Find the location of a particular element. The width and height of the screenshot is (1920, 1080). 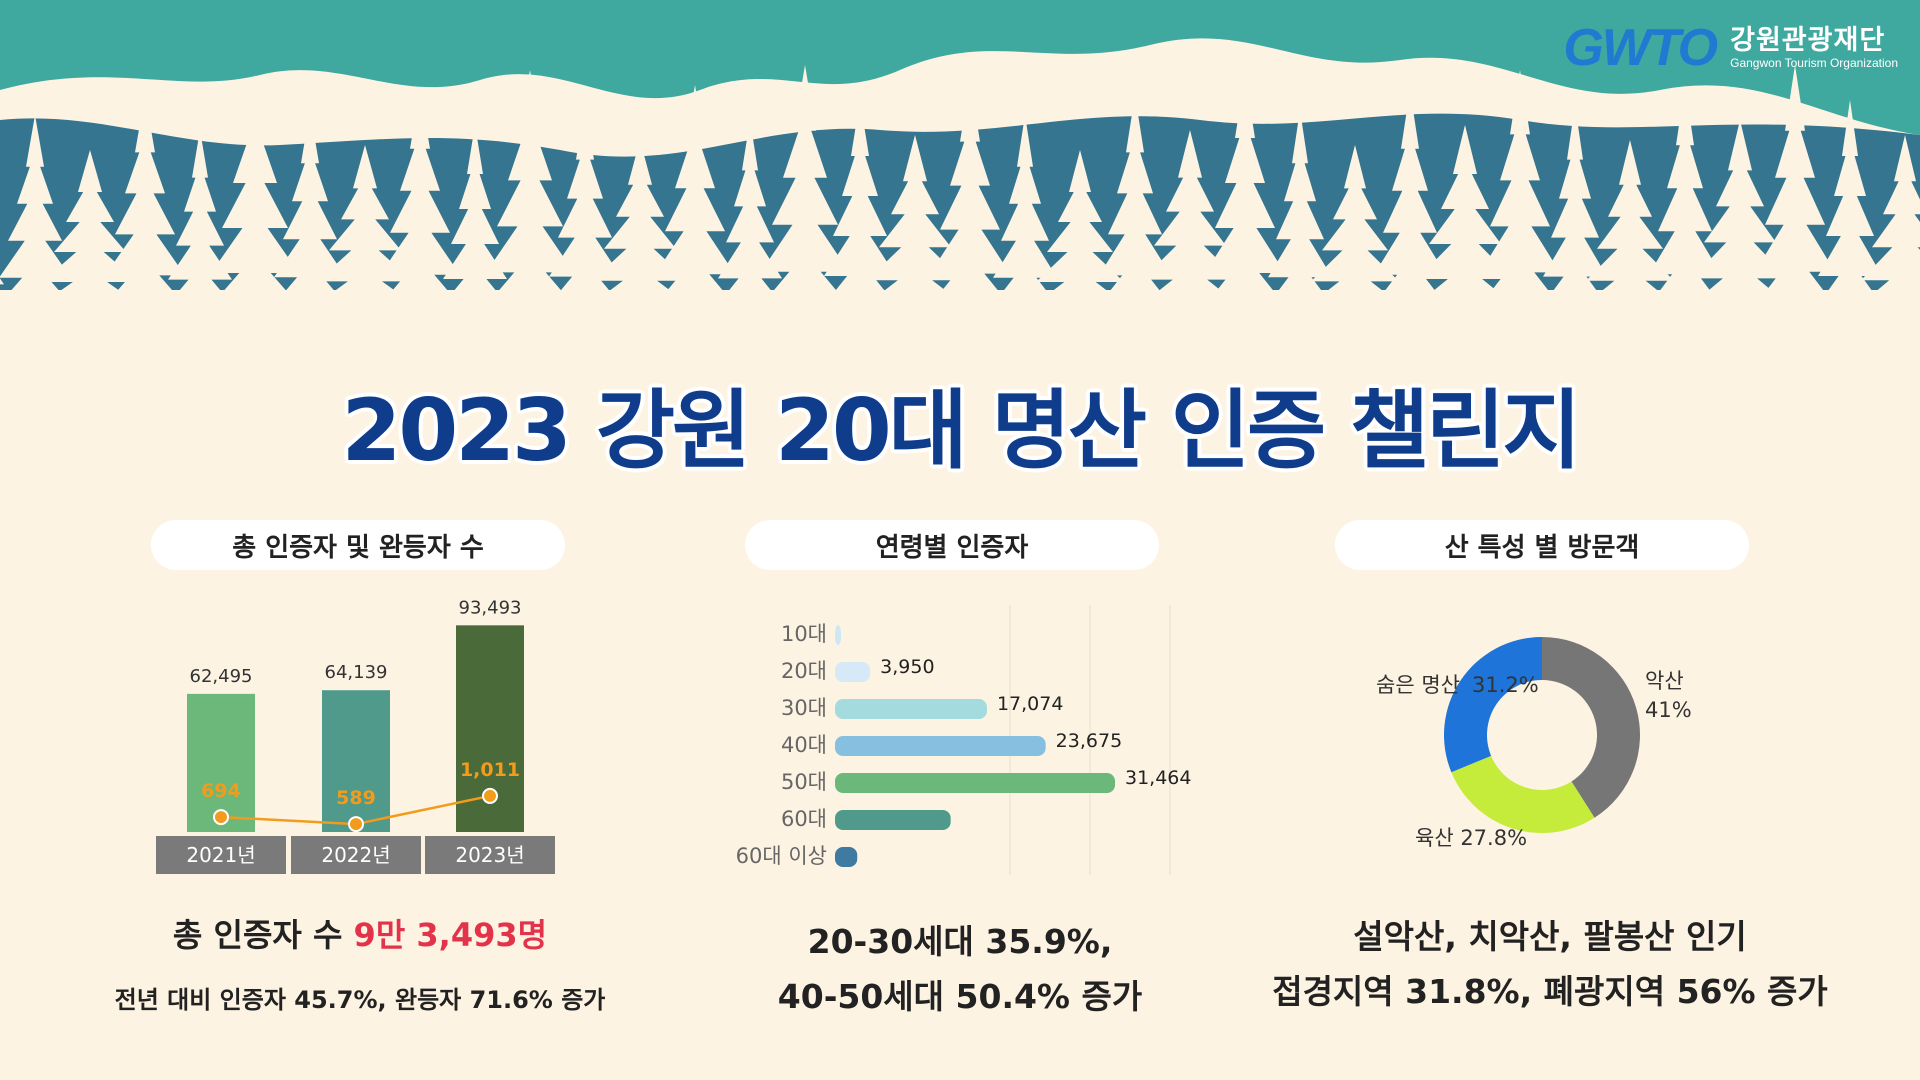

age-category-label: 60대 이상 is located at coordinates (781, 856).